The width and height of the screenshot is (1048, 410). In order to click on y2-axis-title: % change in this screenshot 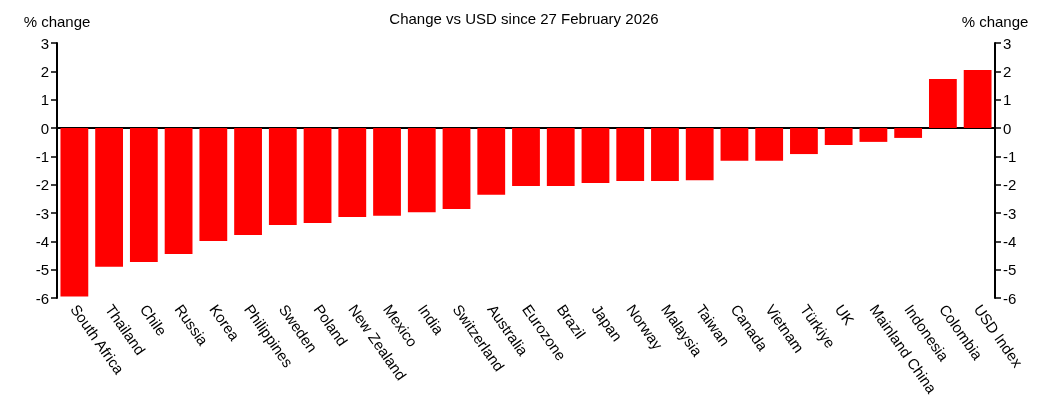, I will do `click(995, 21)`.